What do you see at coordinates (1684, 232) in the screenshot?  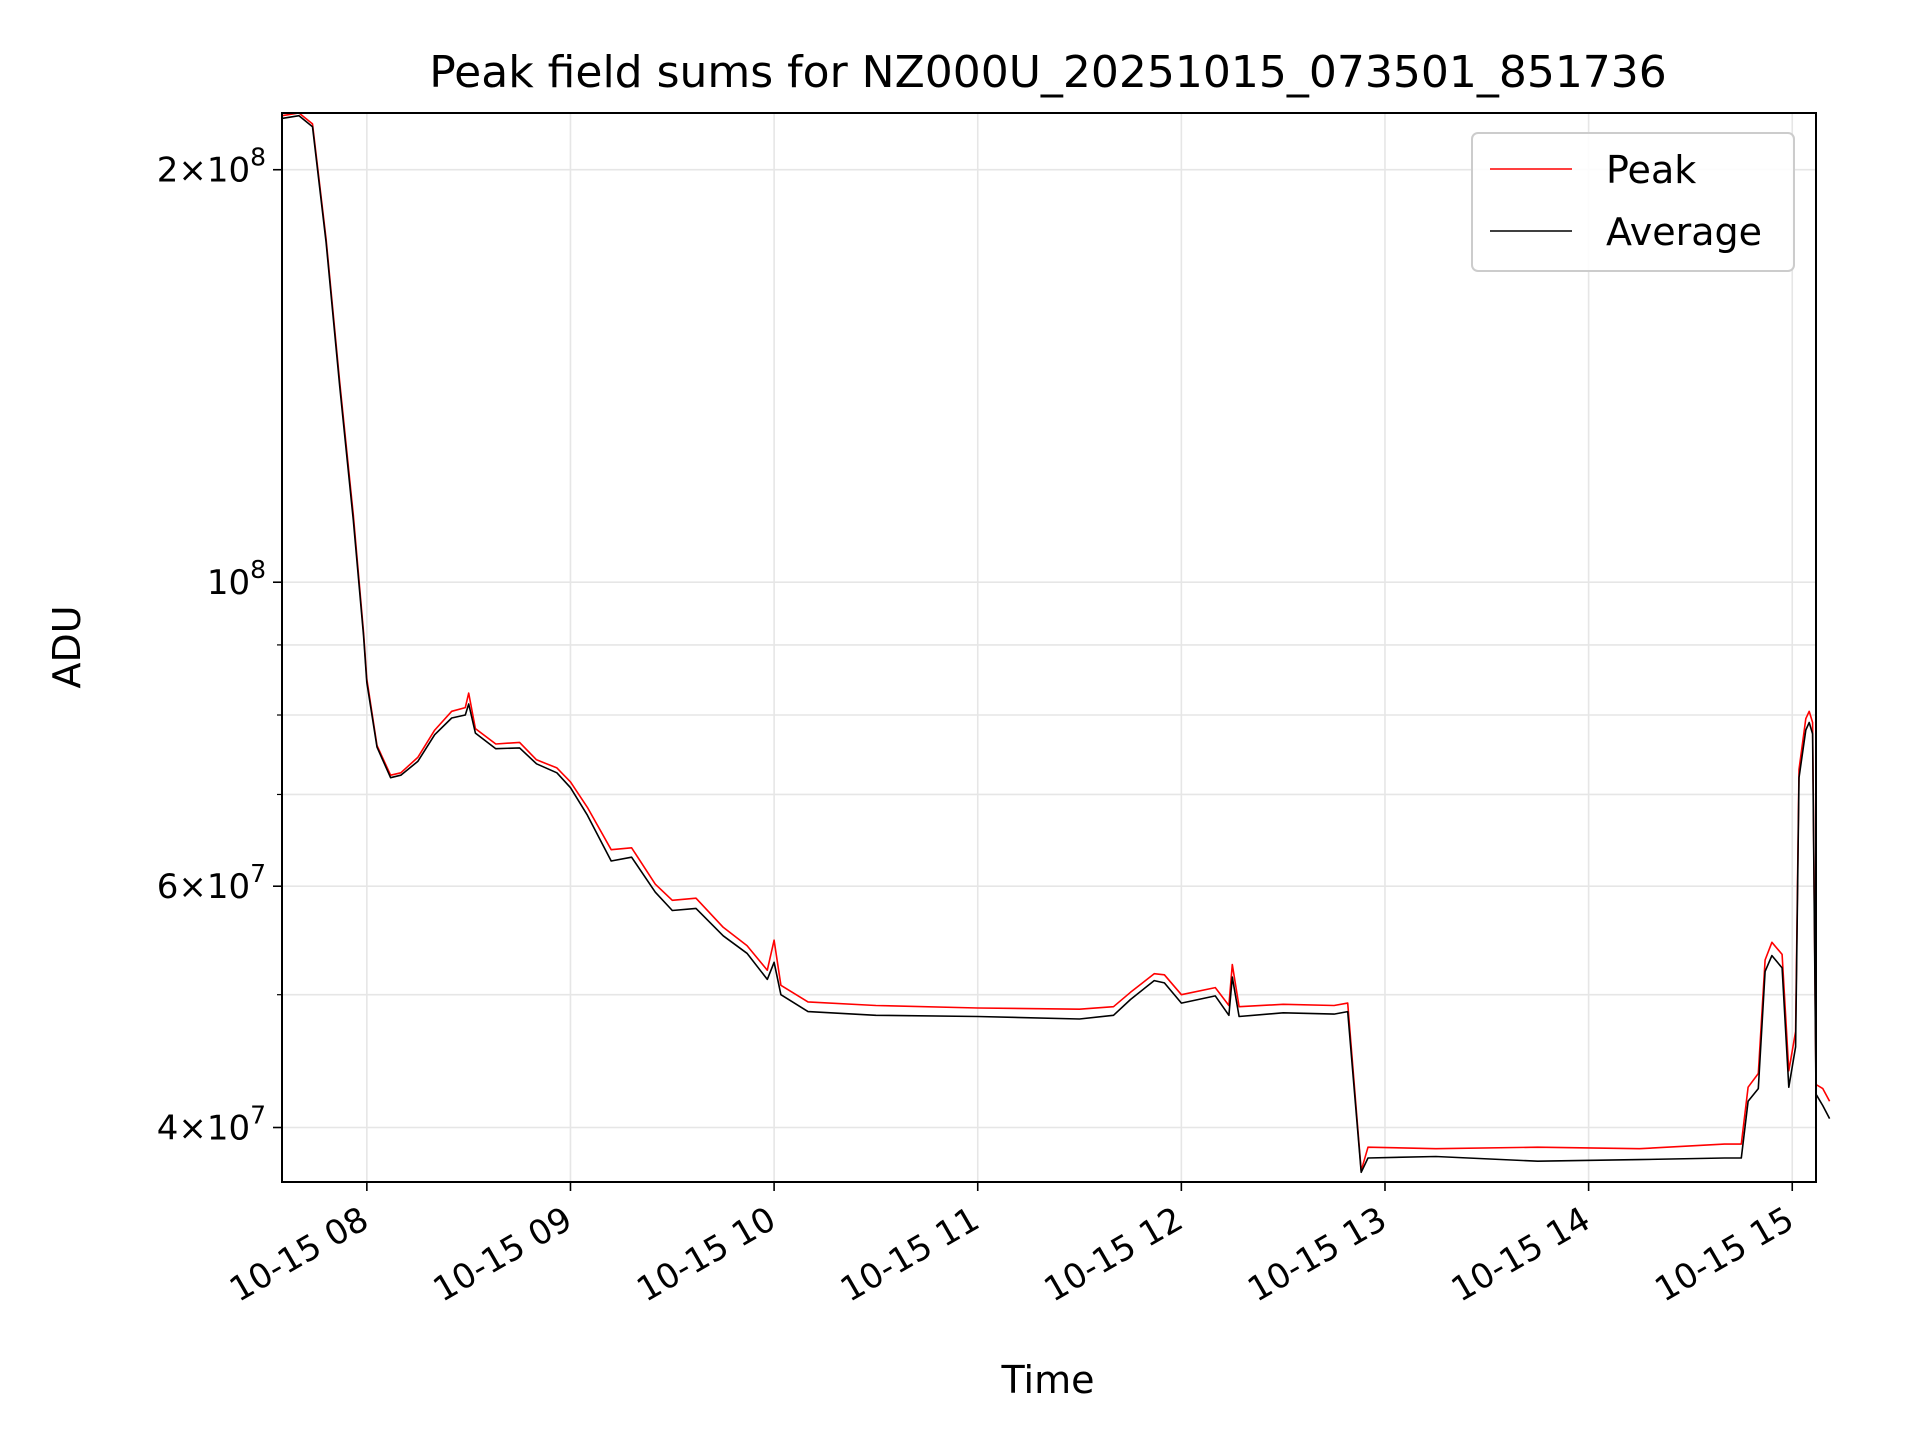 I see `legend-label-average: Average` at bounding box center [1684, 232].